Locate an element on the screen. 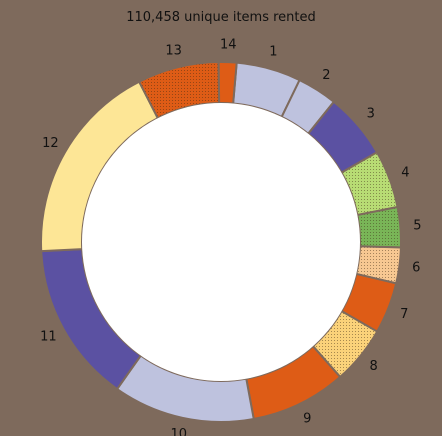  slice-label-10: 10 is located at coordinates (178, 431).